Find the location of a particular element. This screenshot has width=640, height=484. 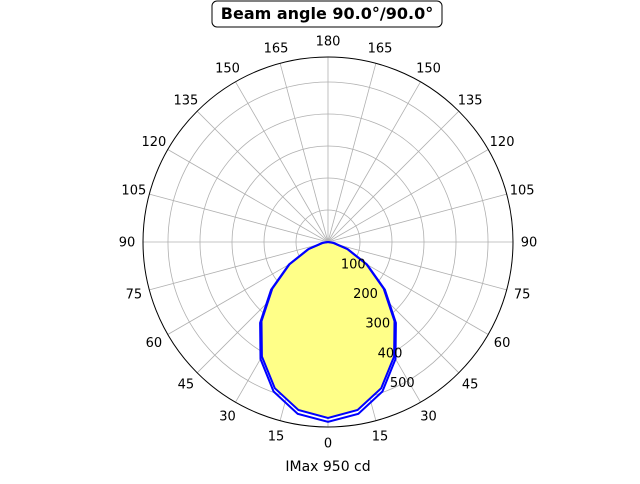

angle-tick-label: 0 is located at coordinates (328, 444).